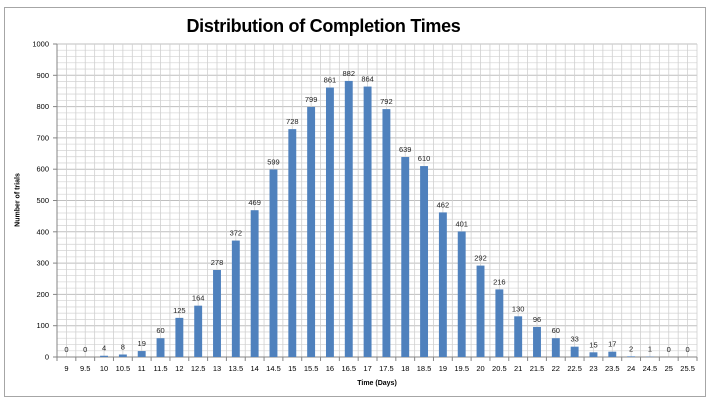 The width and height of the screenshot is (711, 404). What do you see at coordinates (480, 258) in the screenshot?
I see `data-label: 292` at bounding box center [480, 258].